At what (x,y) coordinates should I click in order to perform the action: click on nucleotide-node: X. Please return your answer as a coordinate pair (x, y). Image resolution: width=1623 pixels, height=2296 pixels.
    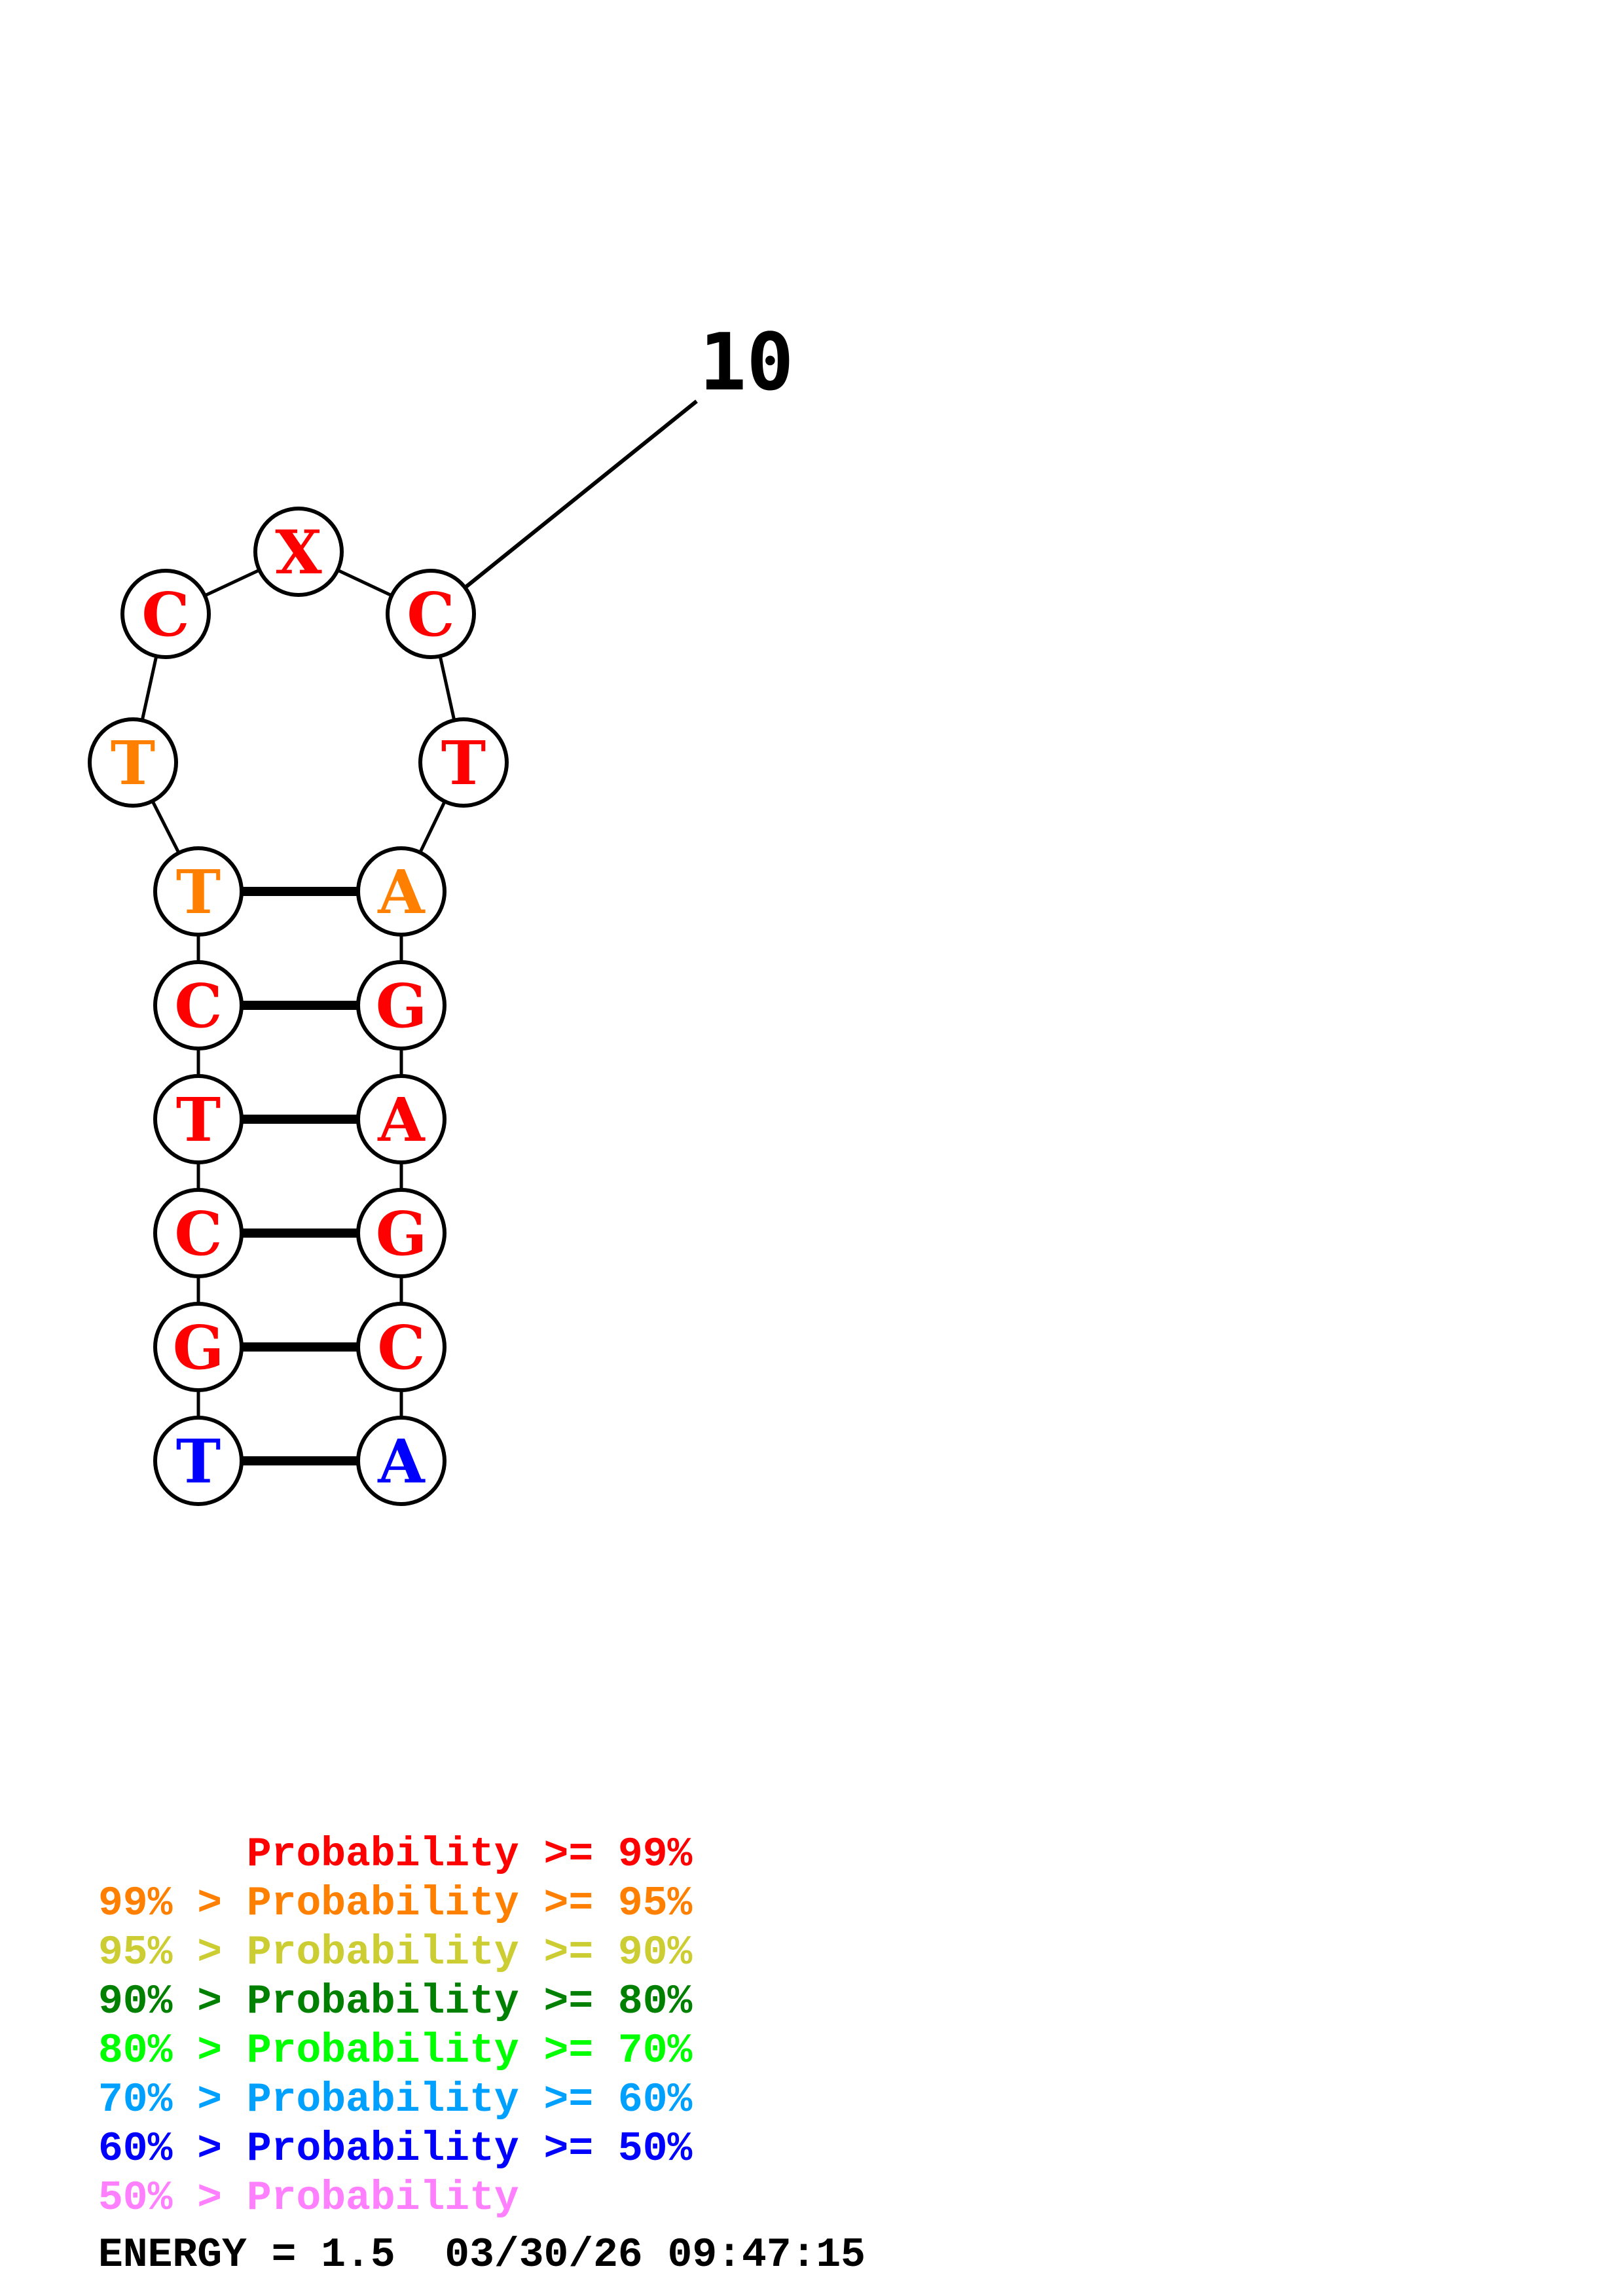
    Looking at the image, I should click on (298, 552).